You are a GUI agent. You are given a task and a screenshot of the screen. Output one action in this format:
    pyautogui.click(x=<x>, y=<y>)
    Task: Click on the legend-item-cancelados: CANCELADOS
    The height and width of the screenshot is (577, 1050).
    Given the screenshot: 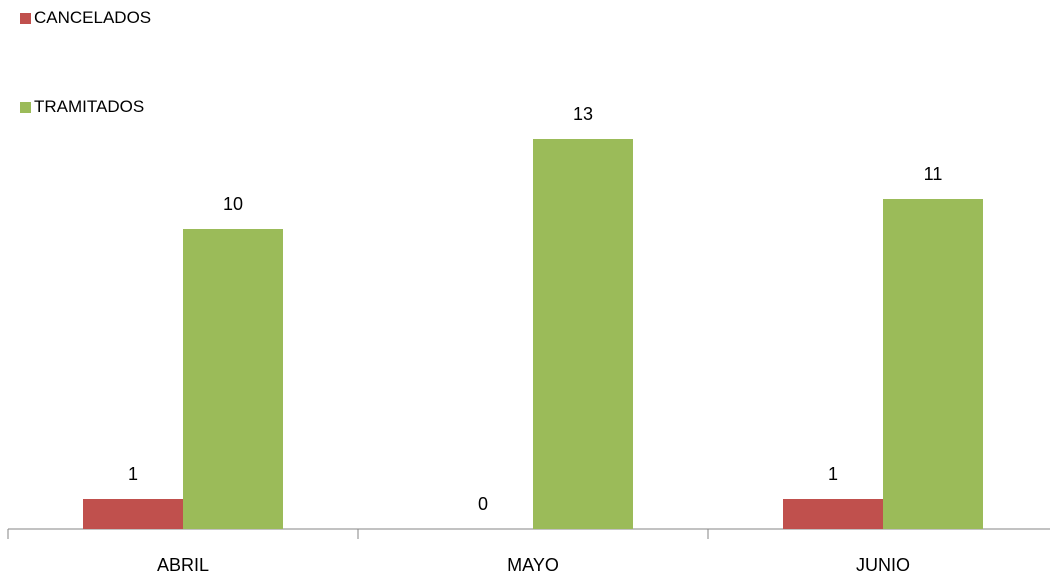 What is the action you would take?
    pyautogui.click(x=85, y=18)
    